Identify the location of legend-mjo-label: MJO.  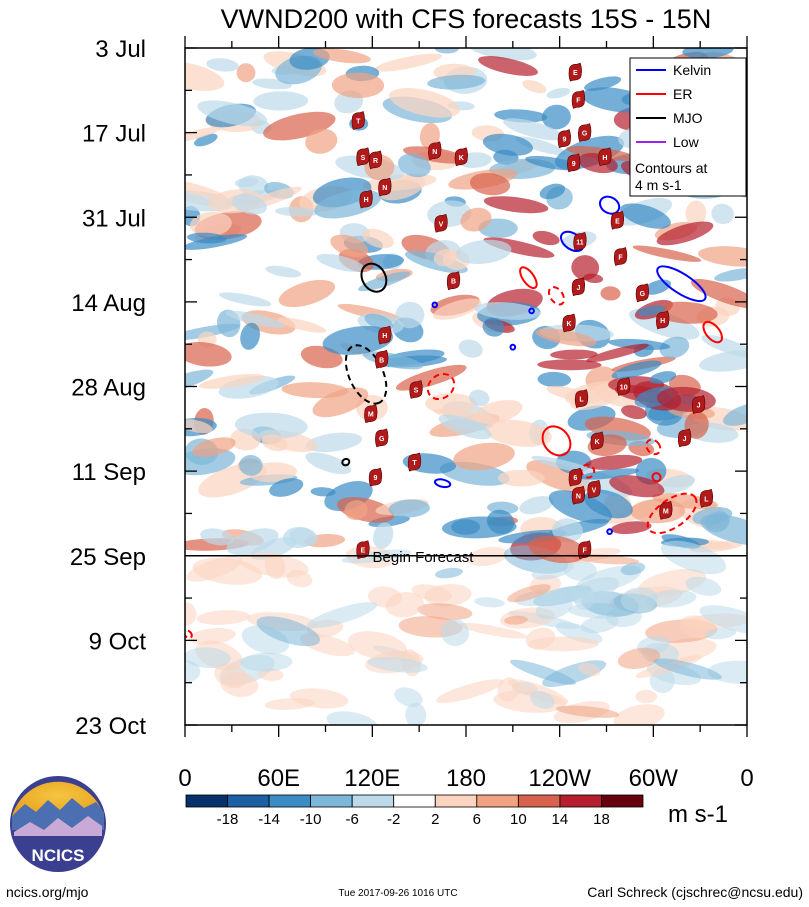
(688, 118).